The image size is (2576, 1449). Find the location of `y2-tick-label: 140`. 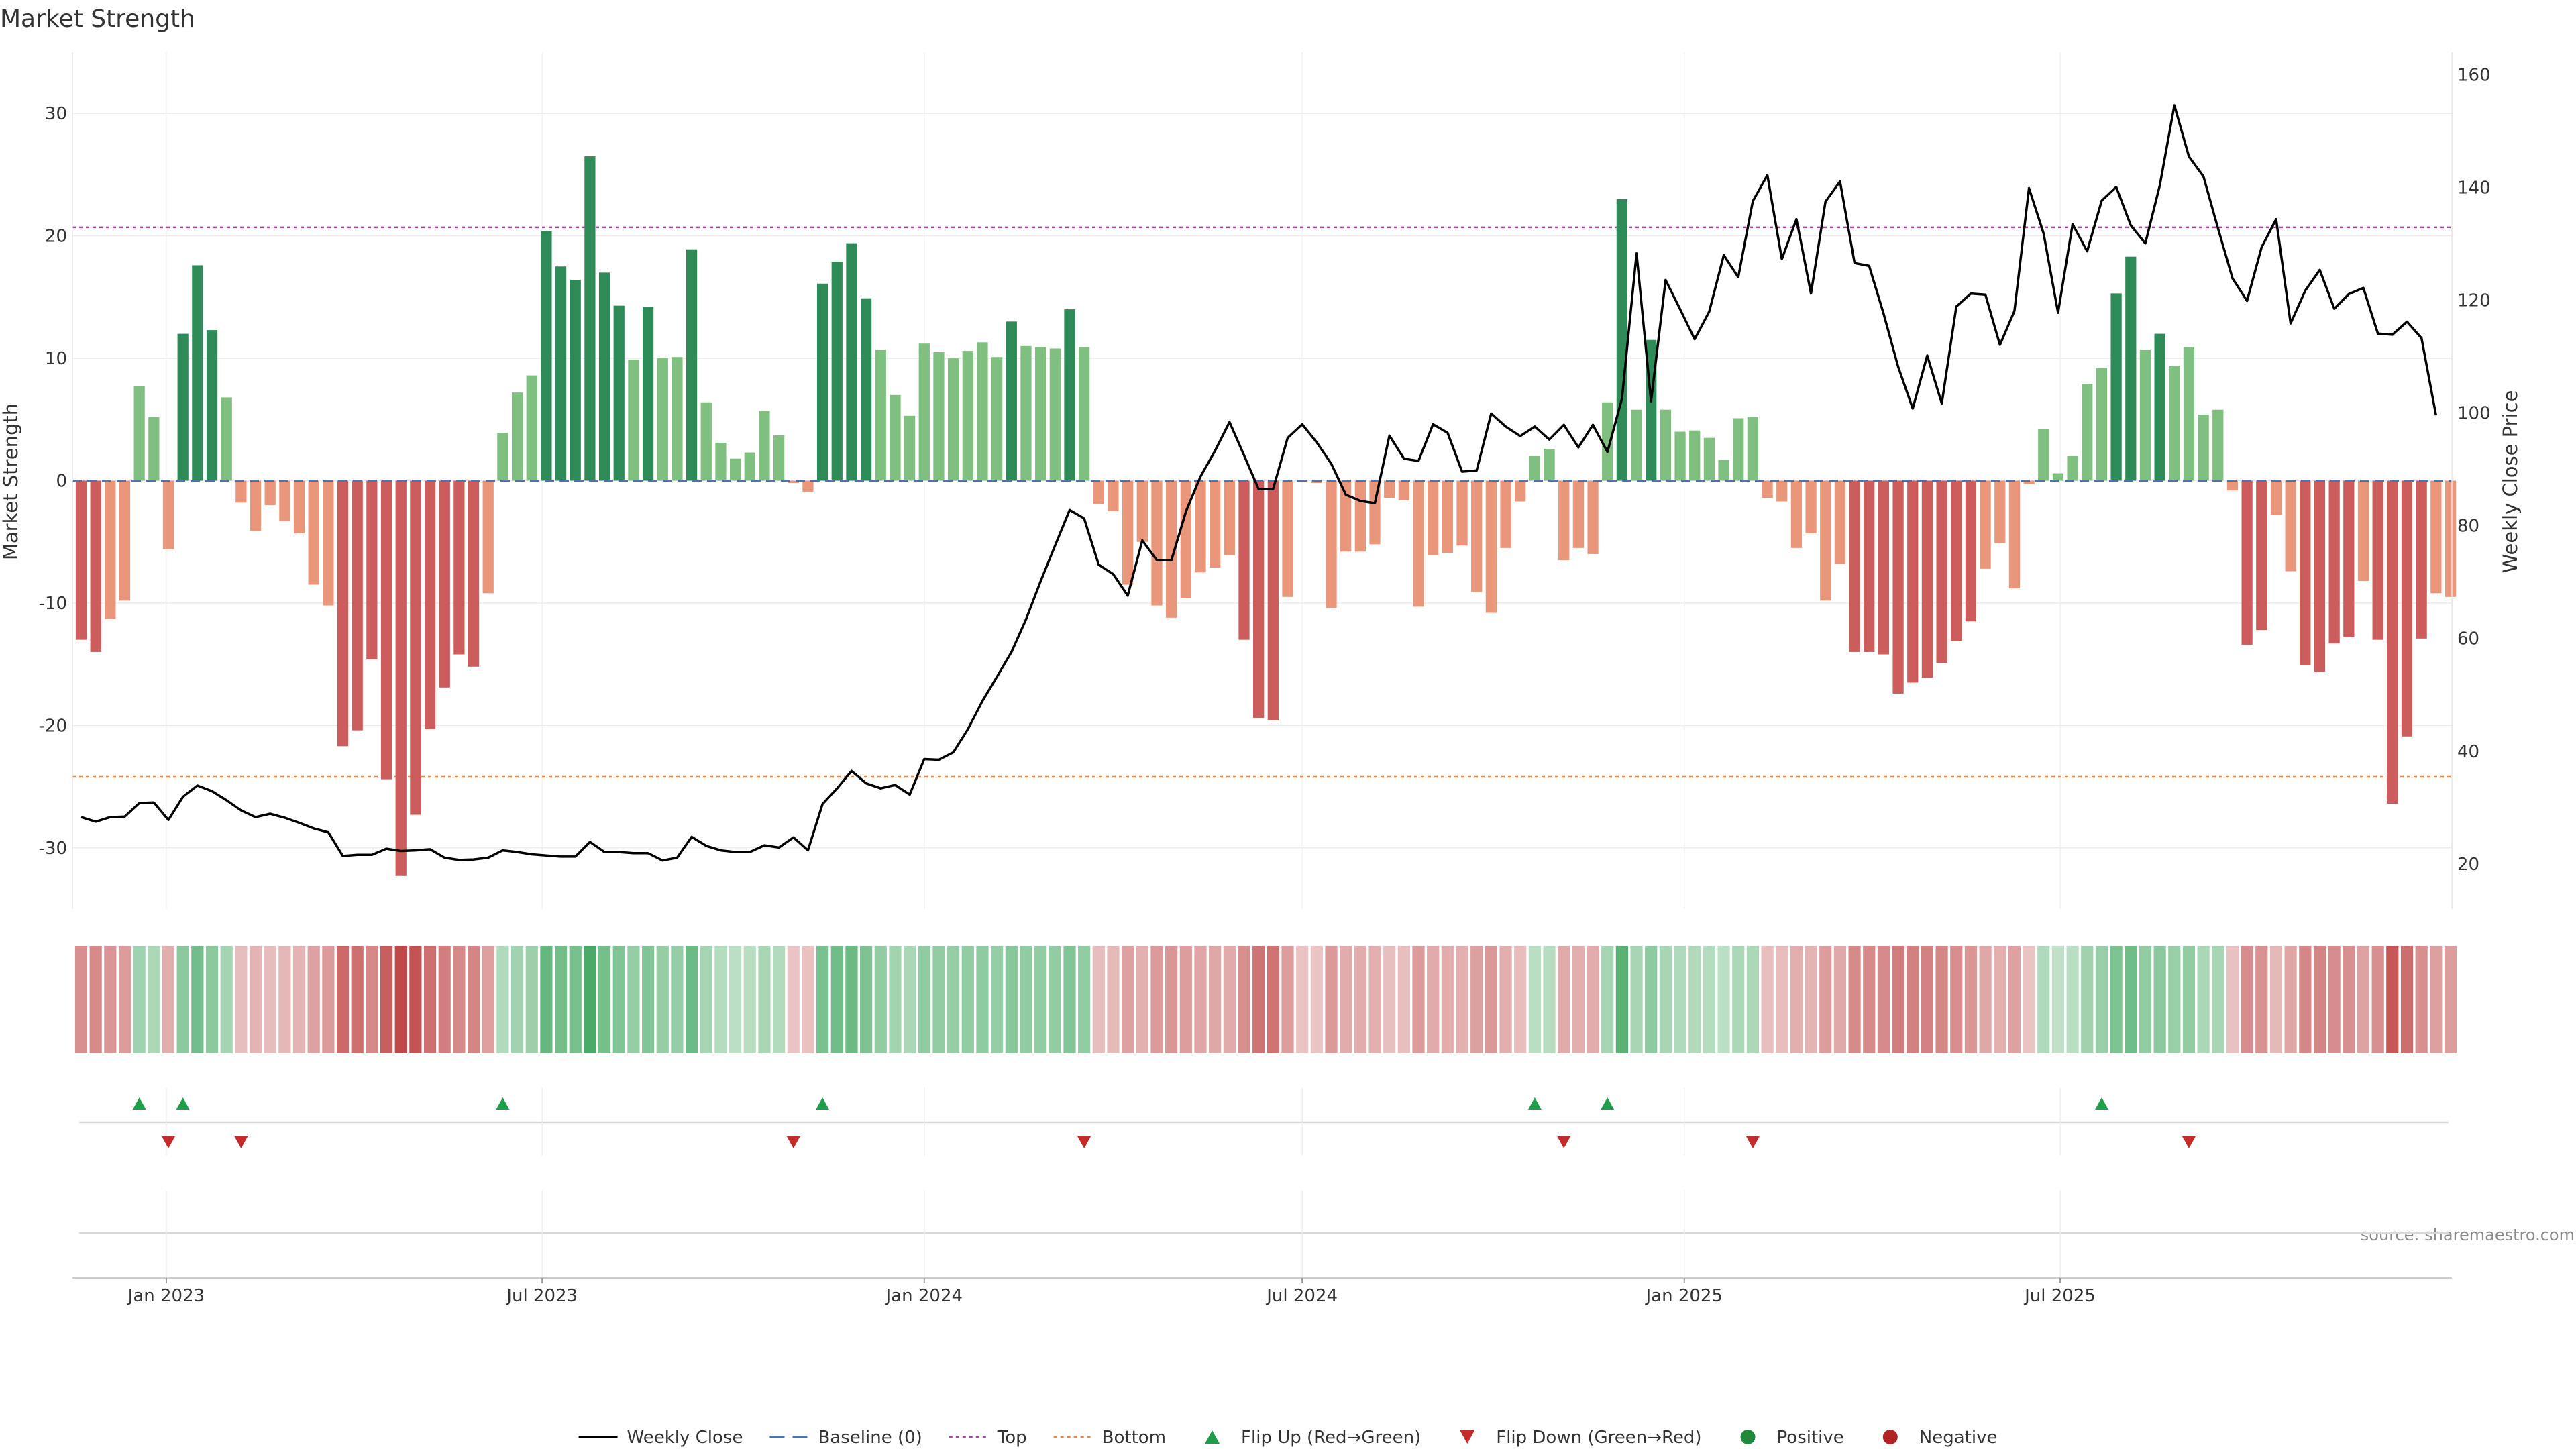

y2-tick-label: 140 is located at coordinates (2474, 188).